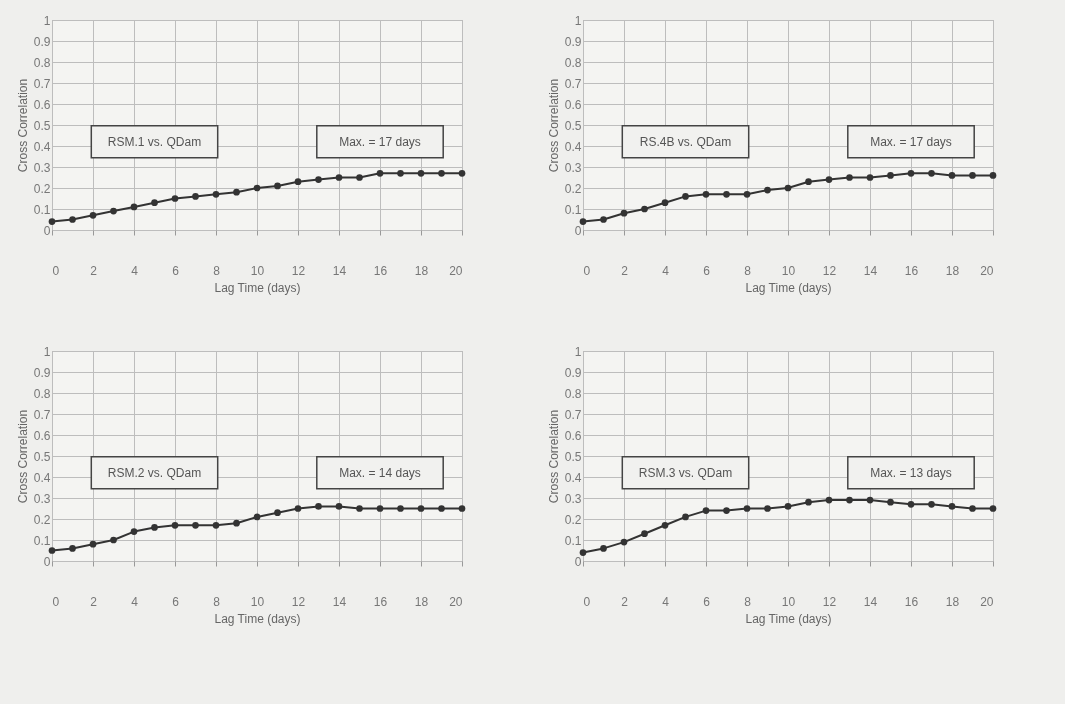  I want to click on annotation: Max. = 17 days, so click(911, 141).